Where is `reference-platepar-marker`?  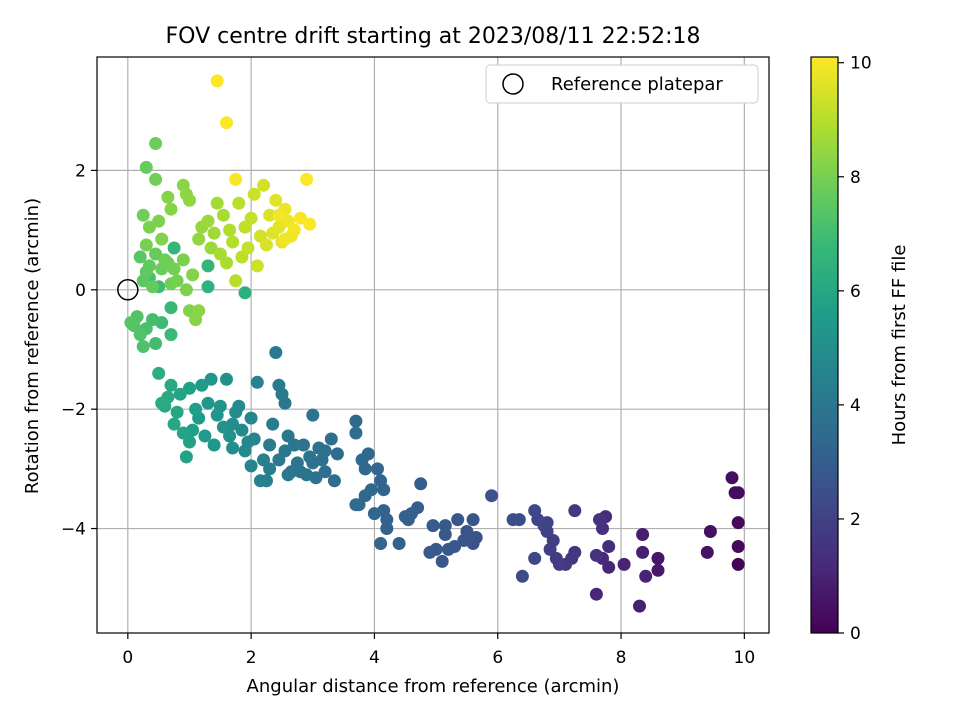 reference-platepar-marker is located at coordinates (128, 290).